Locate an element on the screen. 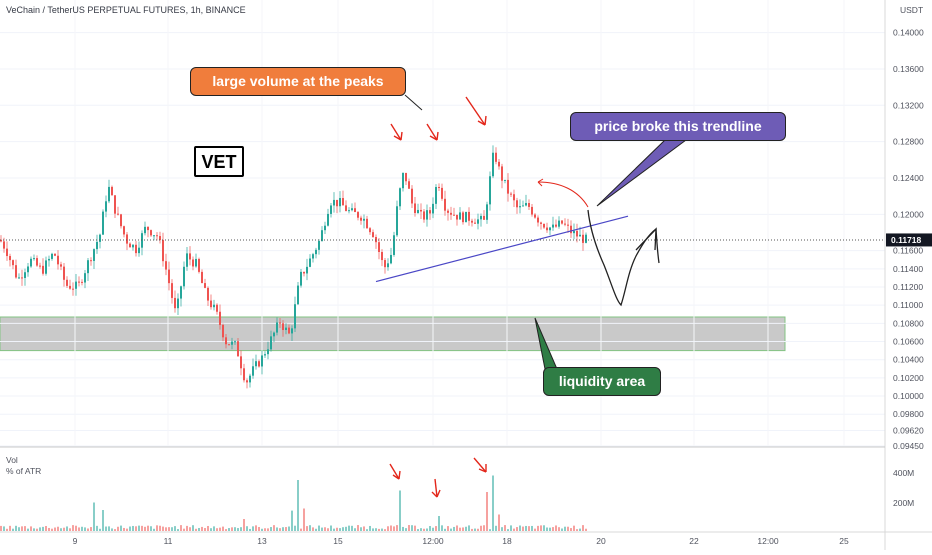 Image resolution: width=932 pixels, height=555 pixels. price-tick-label: 0.12800 is located at coordinates (908, 142).